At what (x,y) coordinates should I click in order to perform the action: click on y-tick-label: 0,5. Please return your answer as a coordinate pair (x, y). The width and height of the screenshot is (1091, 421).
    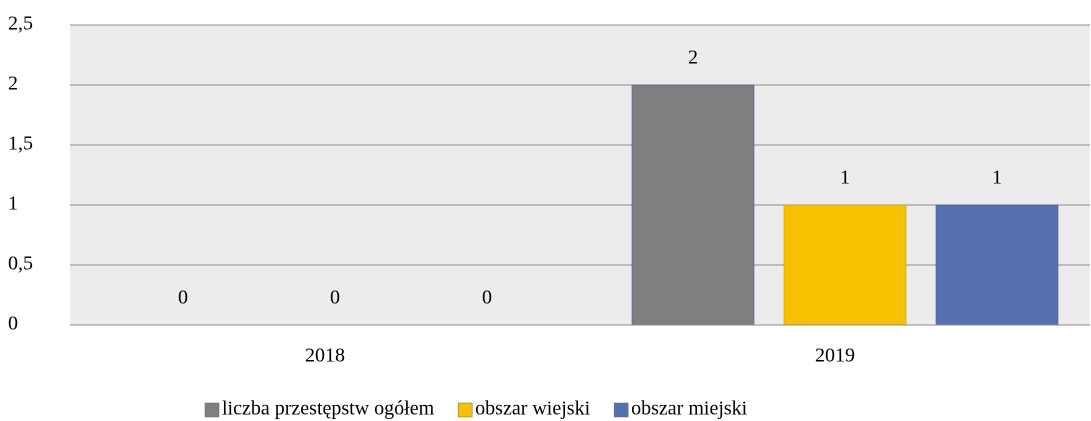
    Looking at the image, I should click on (20, 264).